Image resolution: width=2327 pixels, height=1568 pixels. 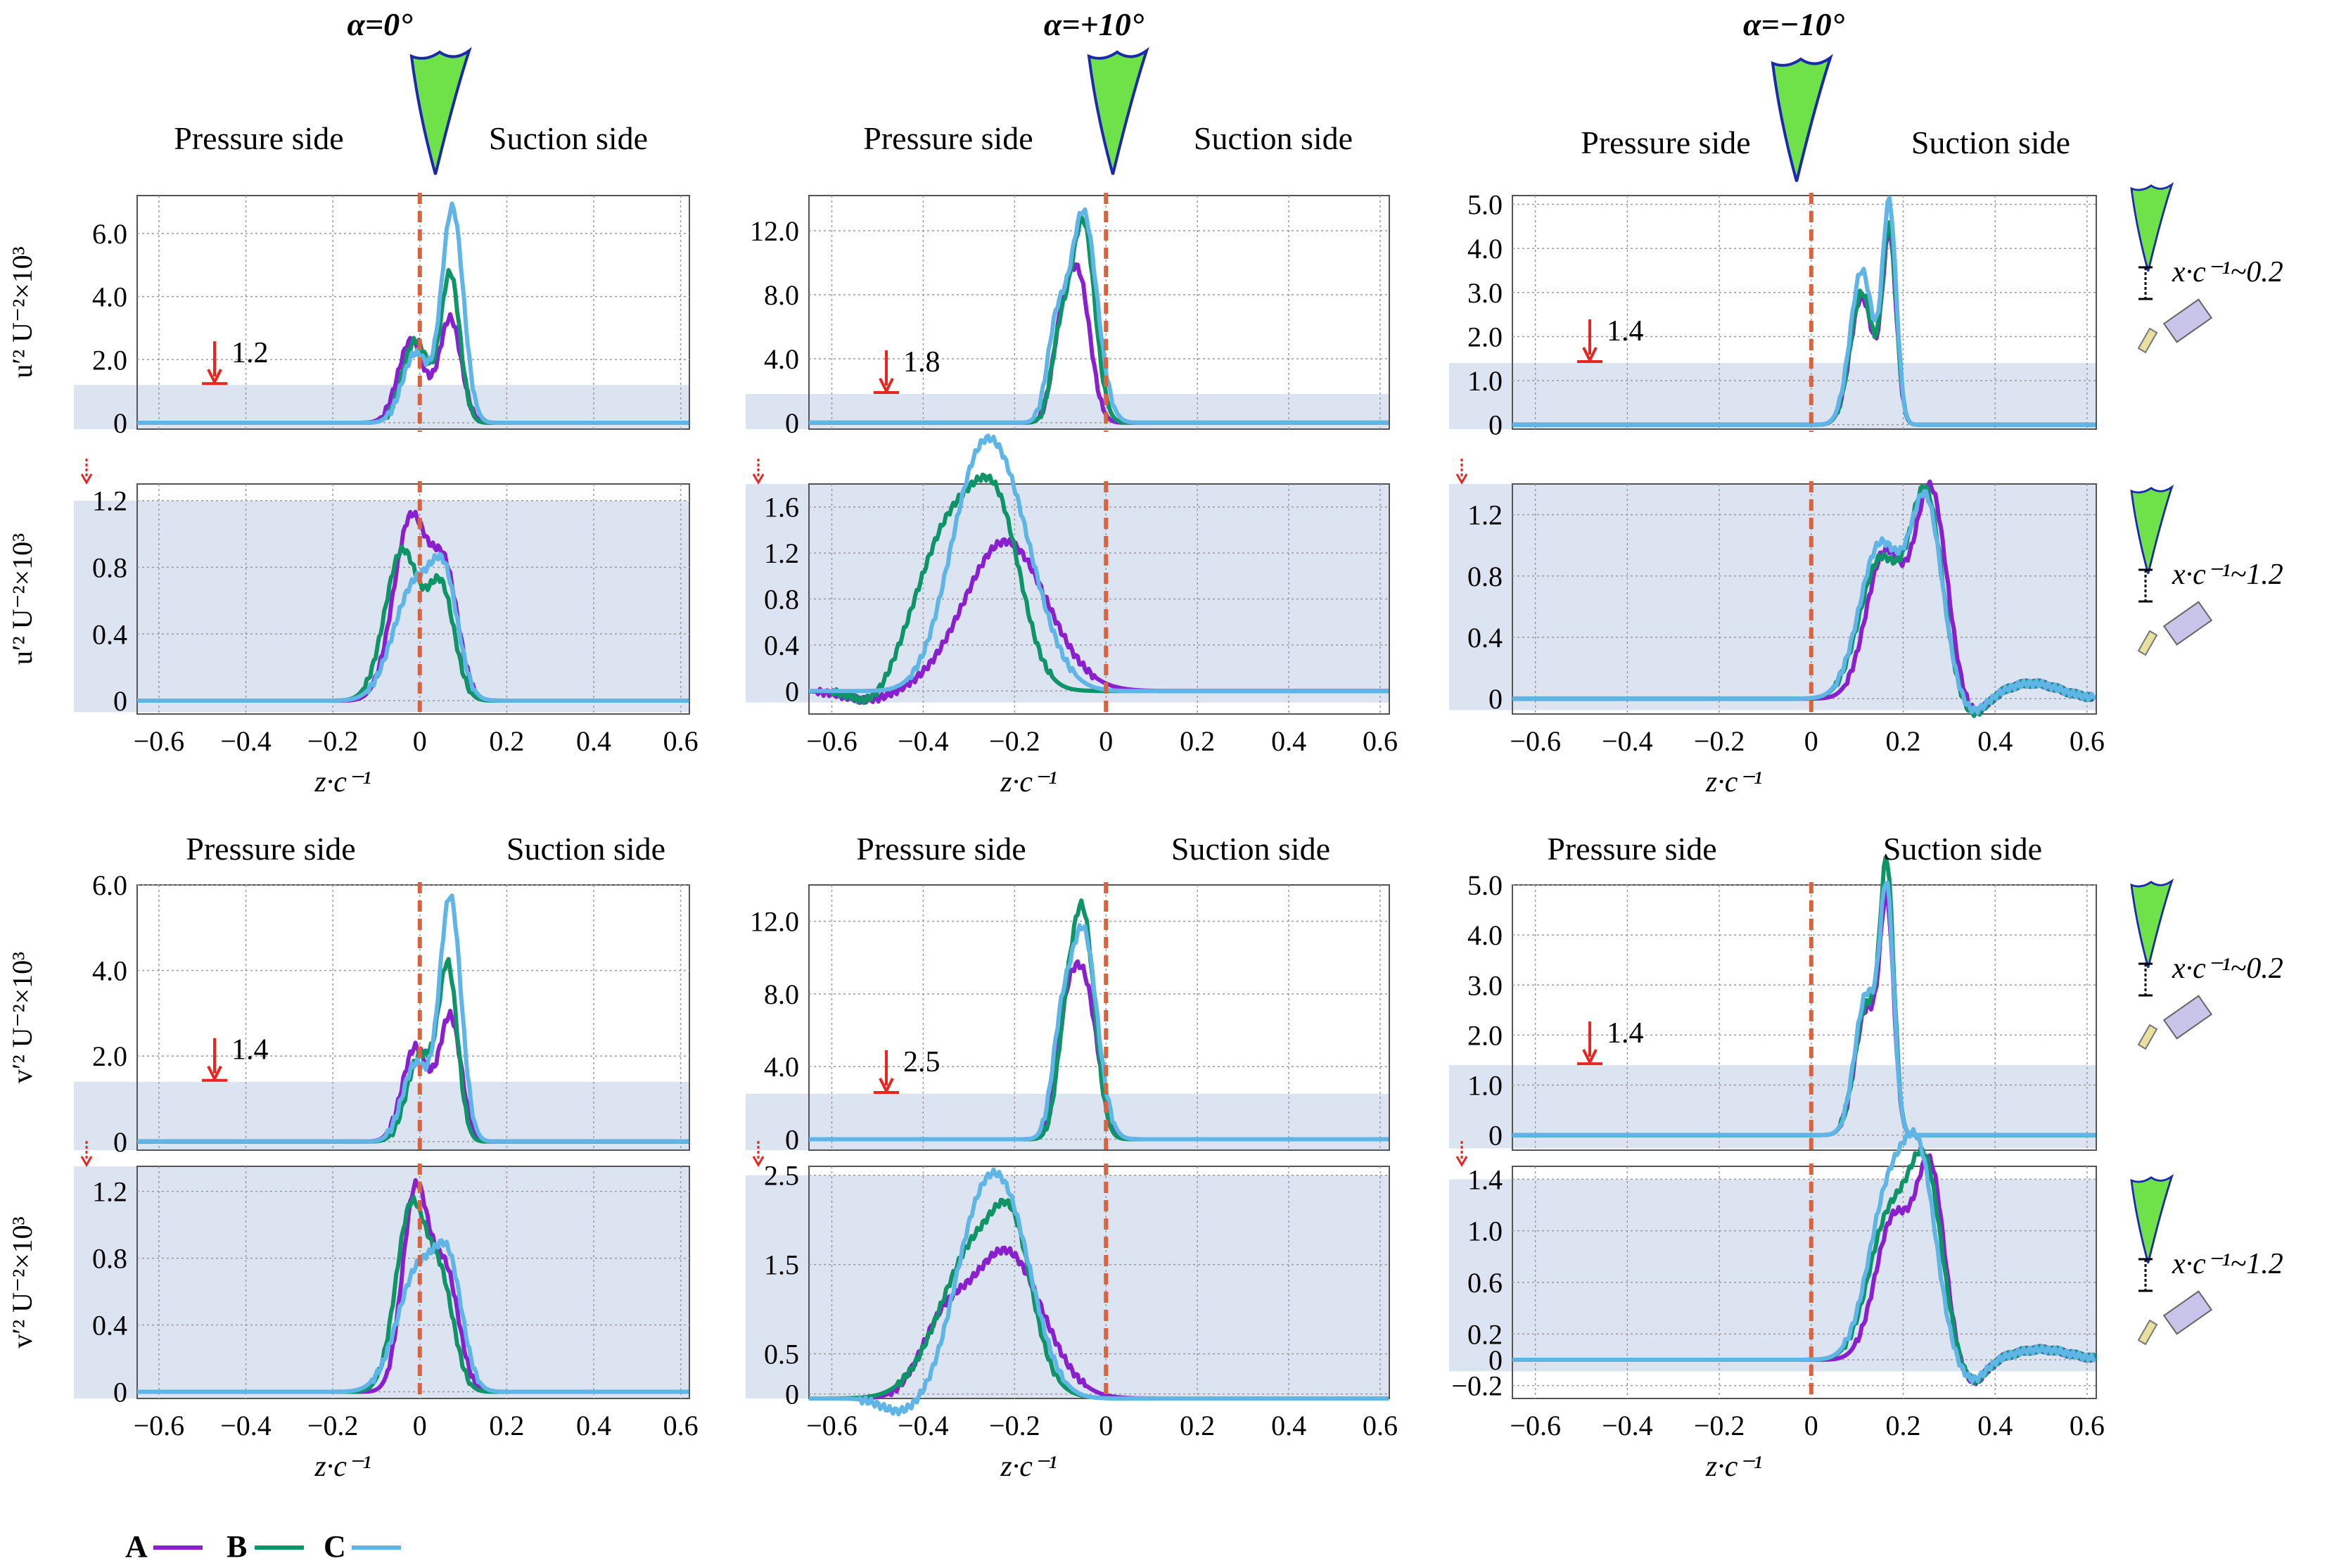 What do you see at coordinates (774, 231) in the screenshot?
I see `y-tick-label: 12.0` at bounding box center [774, 231].